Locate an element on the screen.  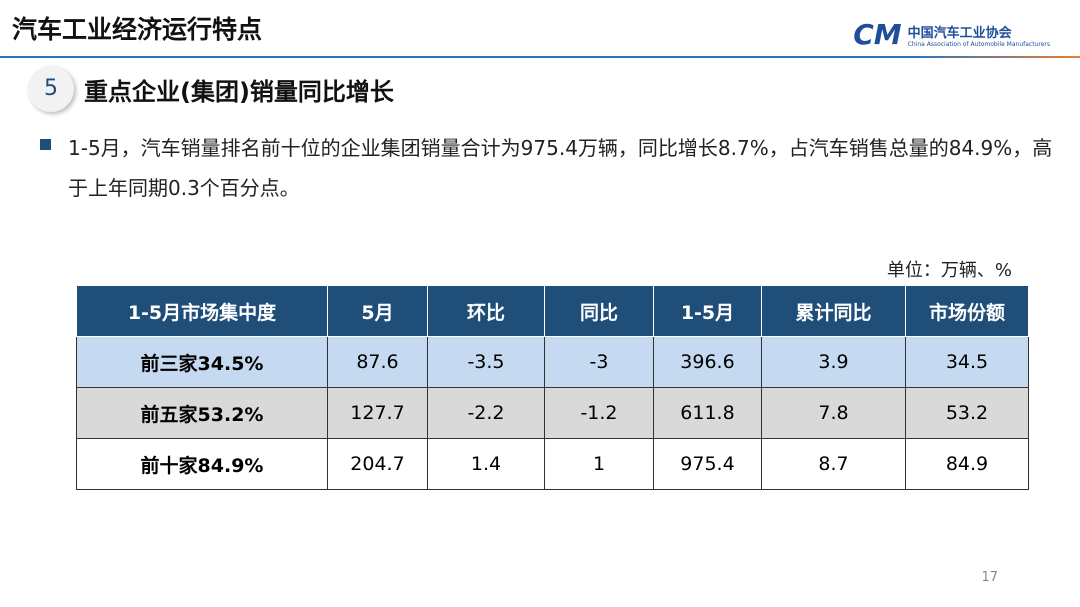
section-title: 重点企业(集团)销量同比增长 is located at coordinates (239, 92).